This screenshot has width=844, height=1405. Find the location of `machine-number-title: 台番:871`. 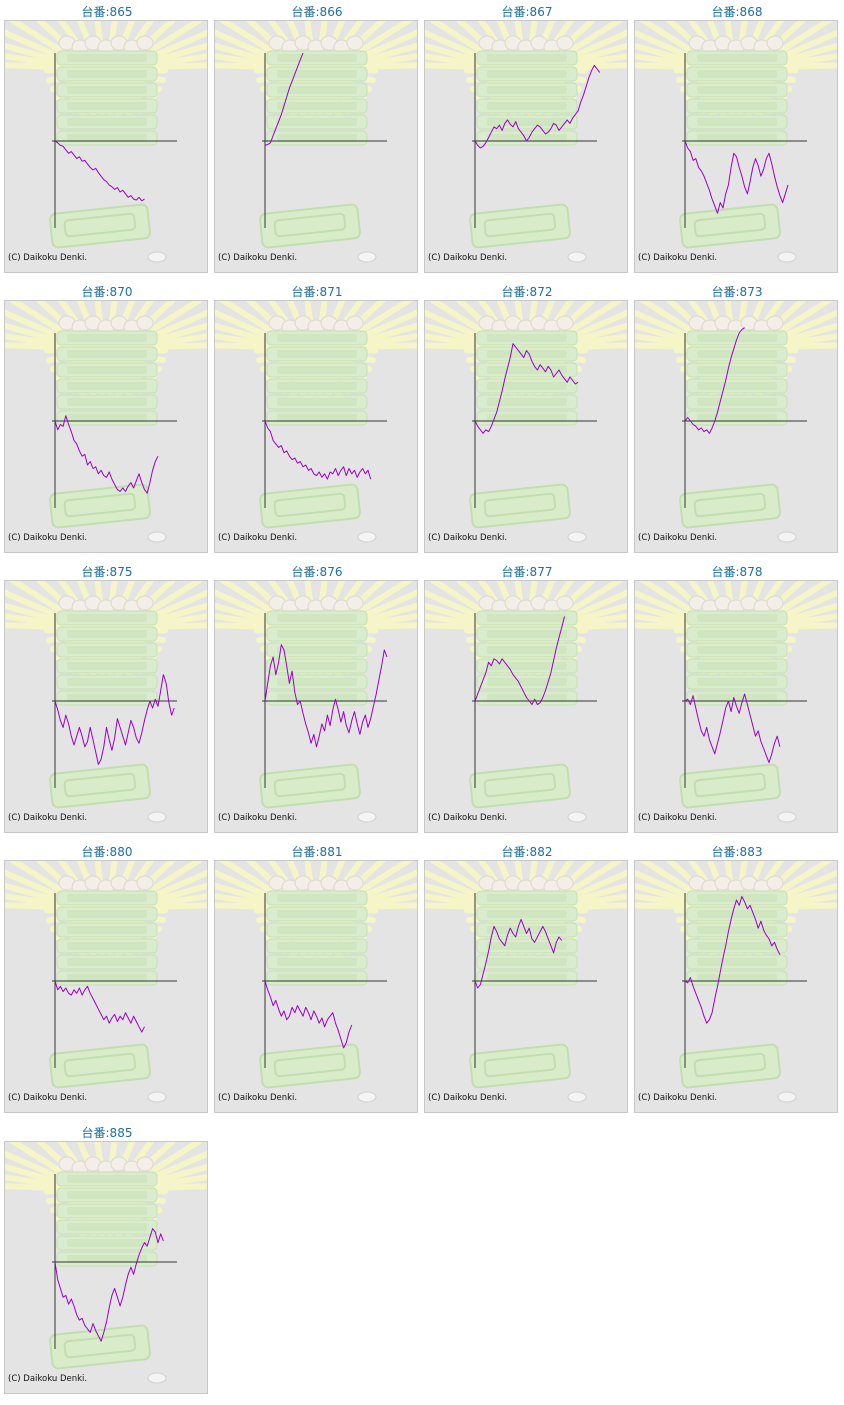

machine-number-title: 台番:871 is located at coordinates (317, 292).